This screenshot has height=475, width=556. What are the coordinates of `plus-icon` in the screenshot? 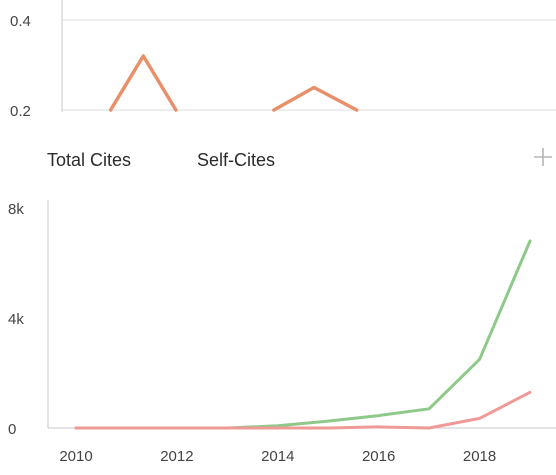 It's located at (543, 157).